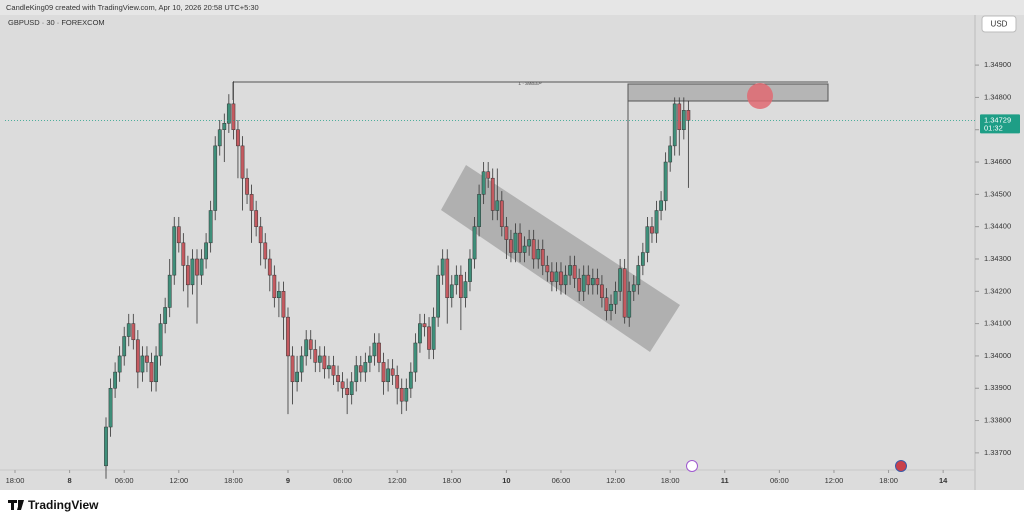 This screenshot has height=523, width=1024. Describe the element at coordinates (943, 480) in the screenshot. I see `x-tick-label: 14` at that location.